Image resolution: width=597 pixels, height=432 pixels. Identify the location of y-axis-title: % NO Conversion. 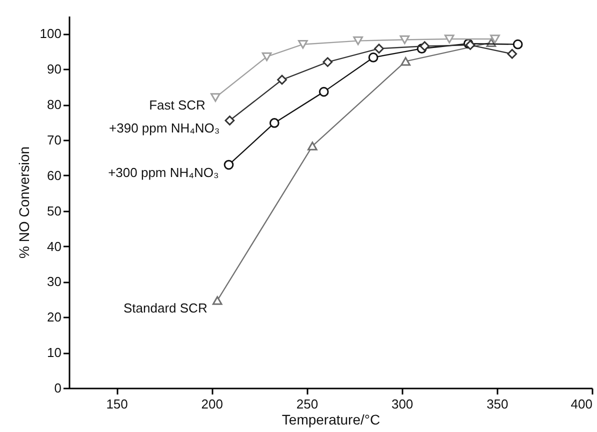
(24, 202).